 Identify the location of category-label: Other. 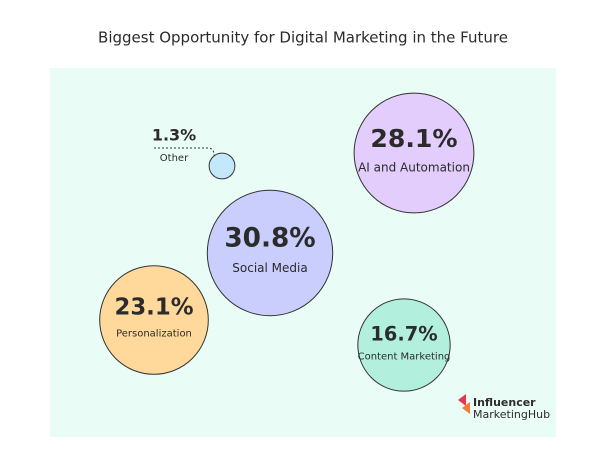
(174, 158).